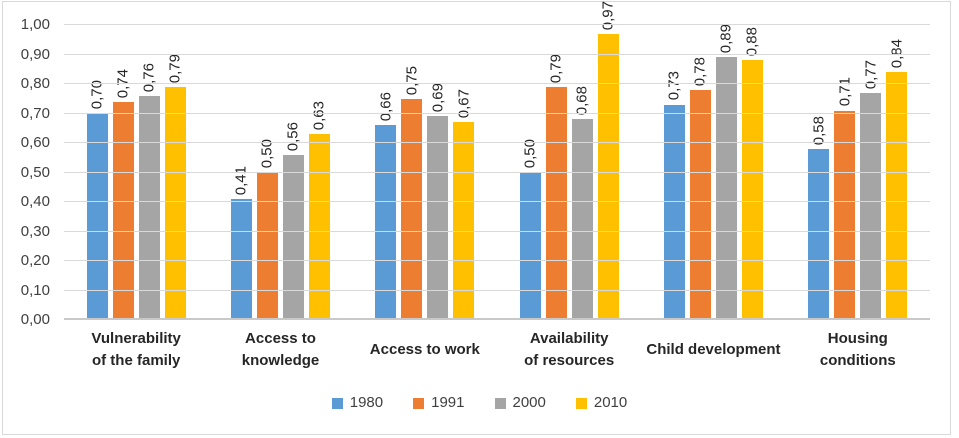 The width and height of the screenshot is (959, 438). Describe the element at coordinates (479, 403) in the screenshot. I see `legend: 1980 1991 2000 2010` at that location.